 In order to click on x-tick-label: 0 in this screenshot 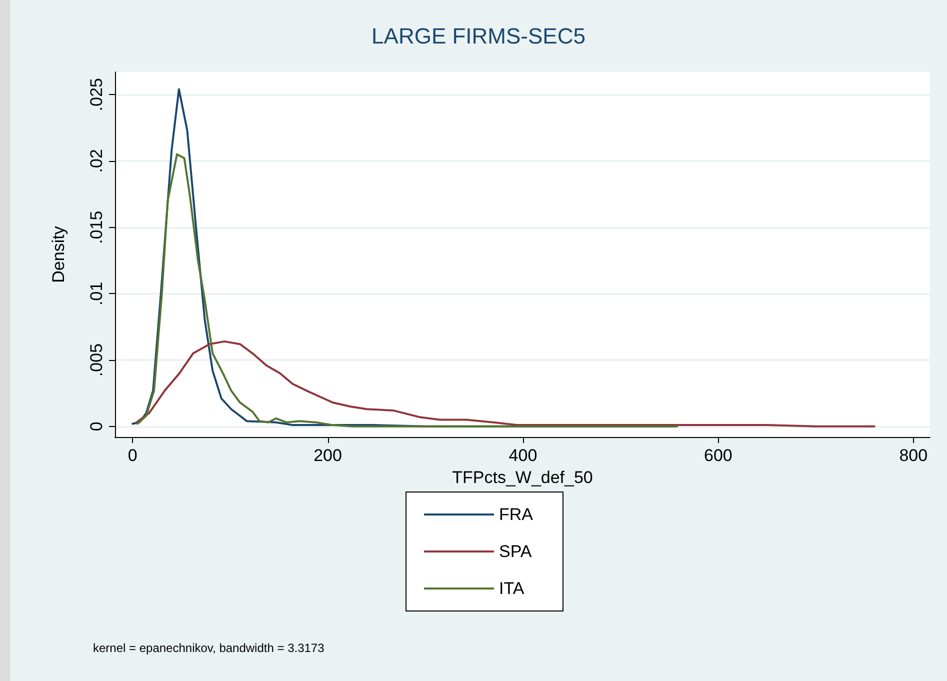, I will do `click(133, 455)`.